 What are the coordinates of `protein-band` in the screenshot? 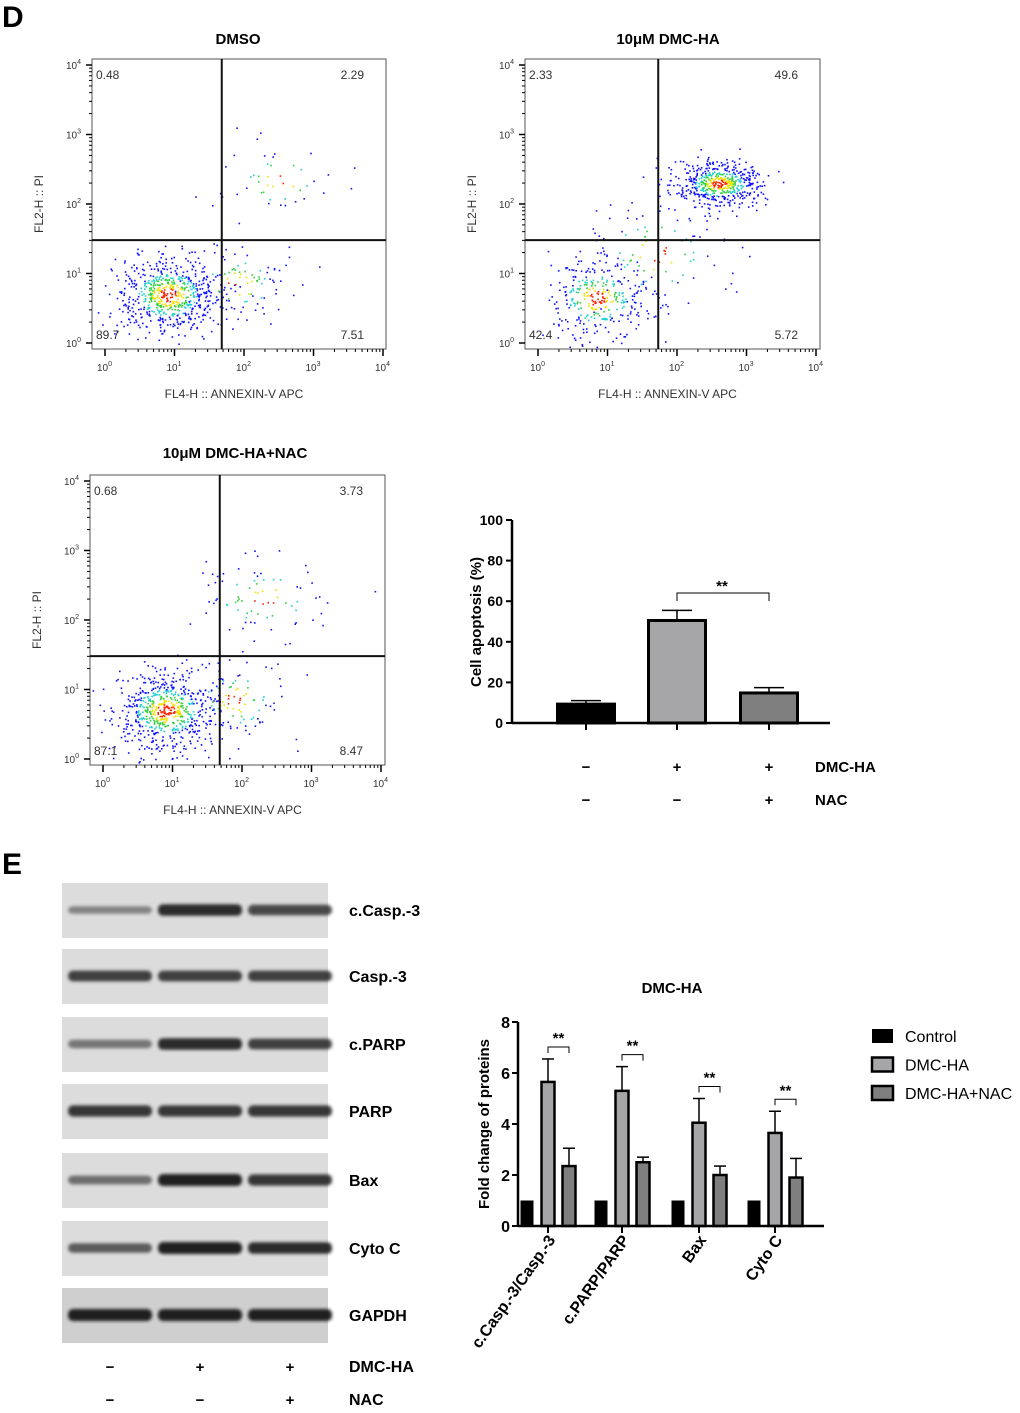 It's located at (110, 1111).